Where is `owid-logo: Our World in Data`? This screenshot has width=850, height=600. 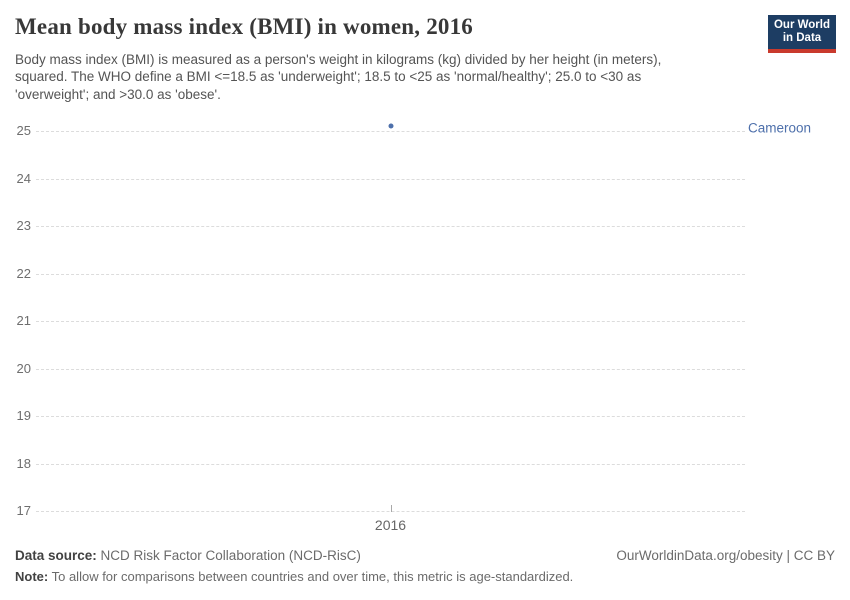
owid-logo: Our World in Data is located at coordinates (802, 34).